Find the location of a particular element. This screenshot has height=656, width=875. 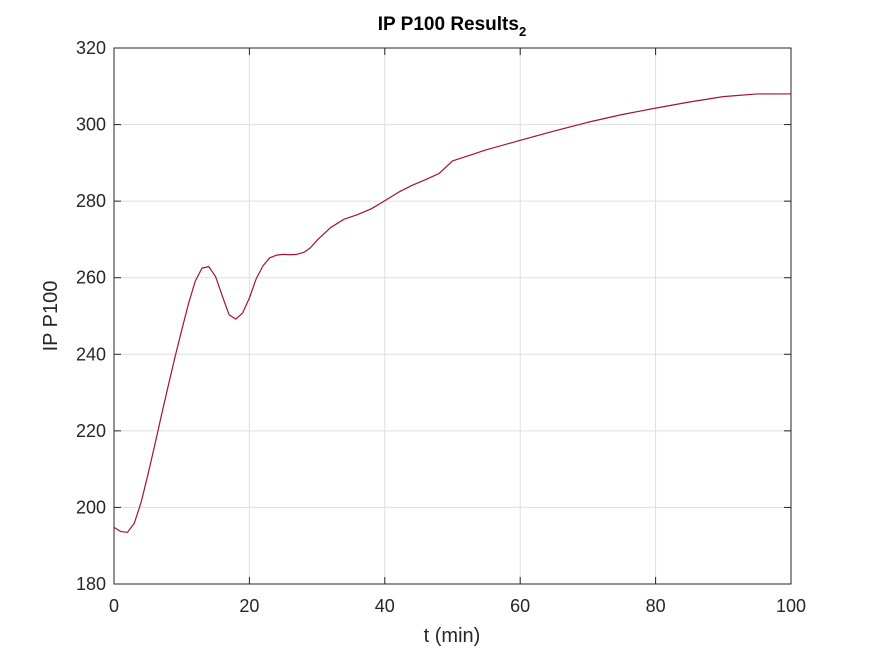

x-axis-label: t (min) is located at coordinates (452, 636).